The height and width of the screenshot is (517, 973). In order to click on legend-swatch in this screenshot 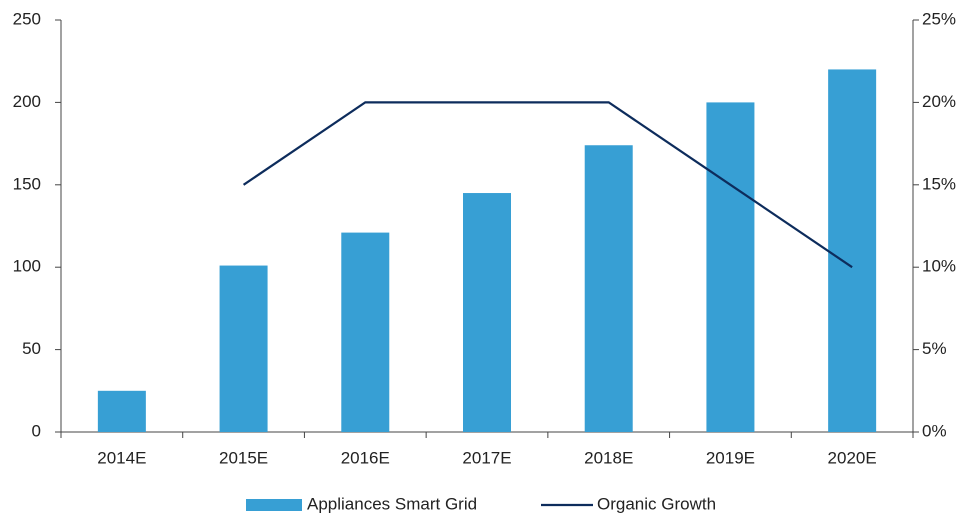, I will do `click(274, 505)`.